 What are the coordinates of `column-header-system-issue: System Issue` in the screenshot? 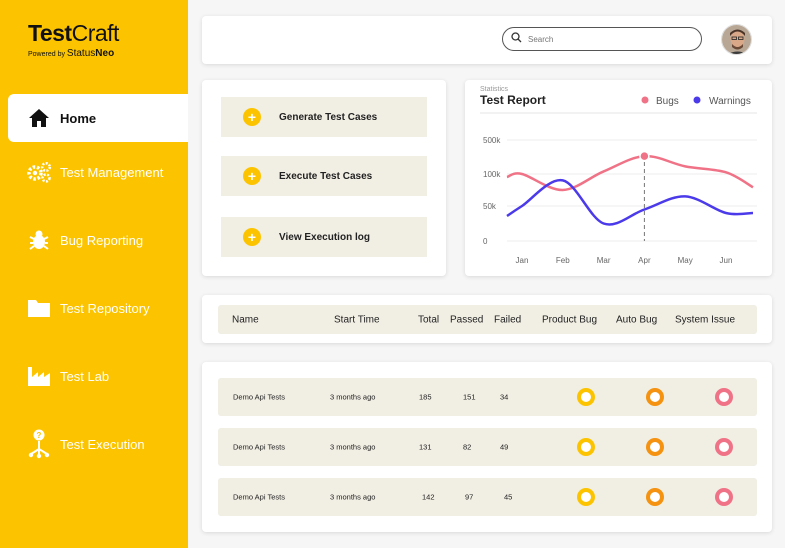 It's located at (705, 319).